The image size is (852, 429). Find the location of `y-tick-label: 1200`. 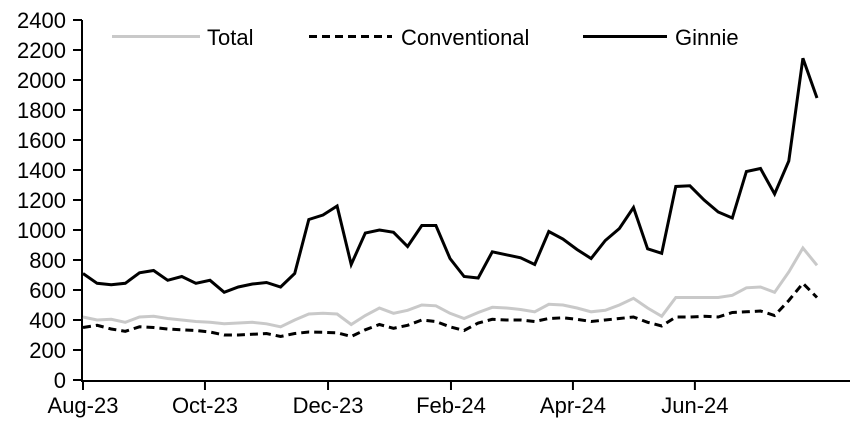

y-tick-label: 1200 is located at coordinates (41, 200).